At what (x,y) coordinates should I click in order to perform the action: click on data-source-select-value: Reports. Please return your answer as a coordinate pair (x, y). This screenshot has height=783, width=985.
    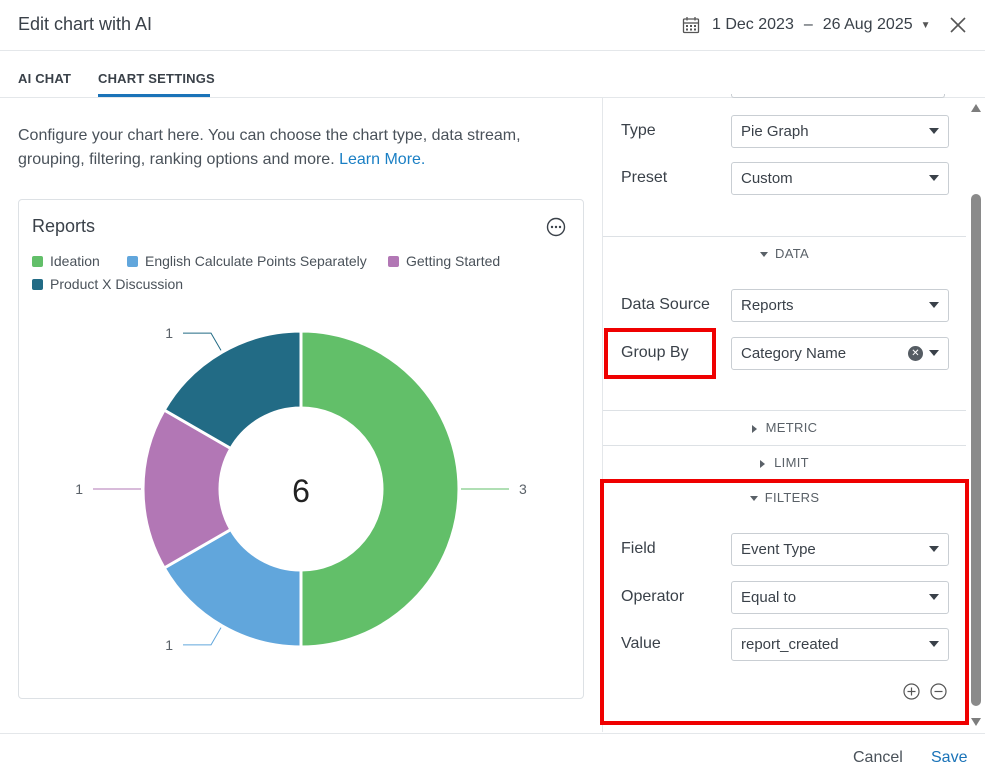
    Looking at the image, I should click on (767, 305).